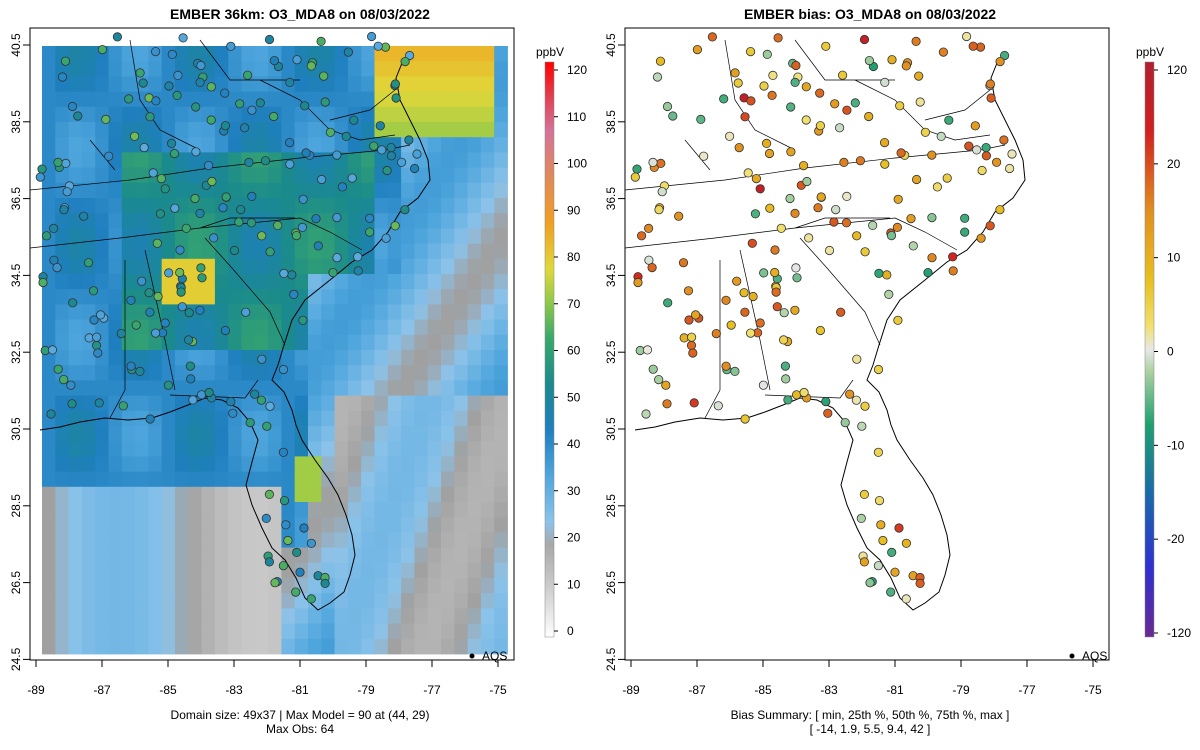  What do you see at coordinates (1177, 70) in the screenshot?
I see `colorbar-tick-label: 120` at bounding box center [1177, 70].